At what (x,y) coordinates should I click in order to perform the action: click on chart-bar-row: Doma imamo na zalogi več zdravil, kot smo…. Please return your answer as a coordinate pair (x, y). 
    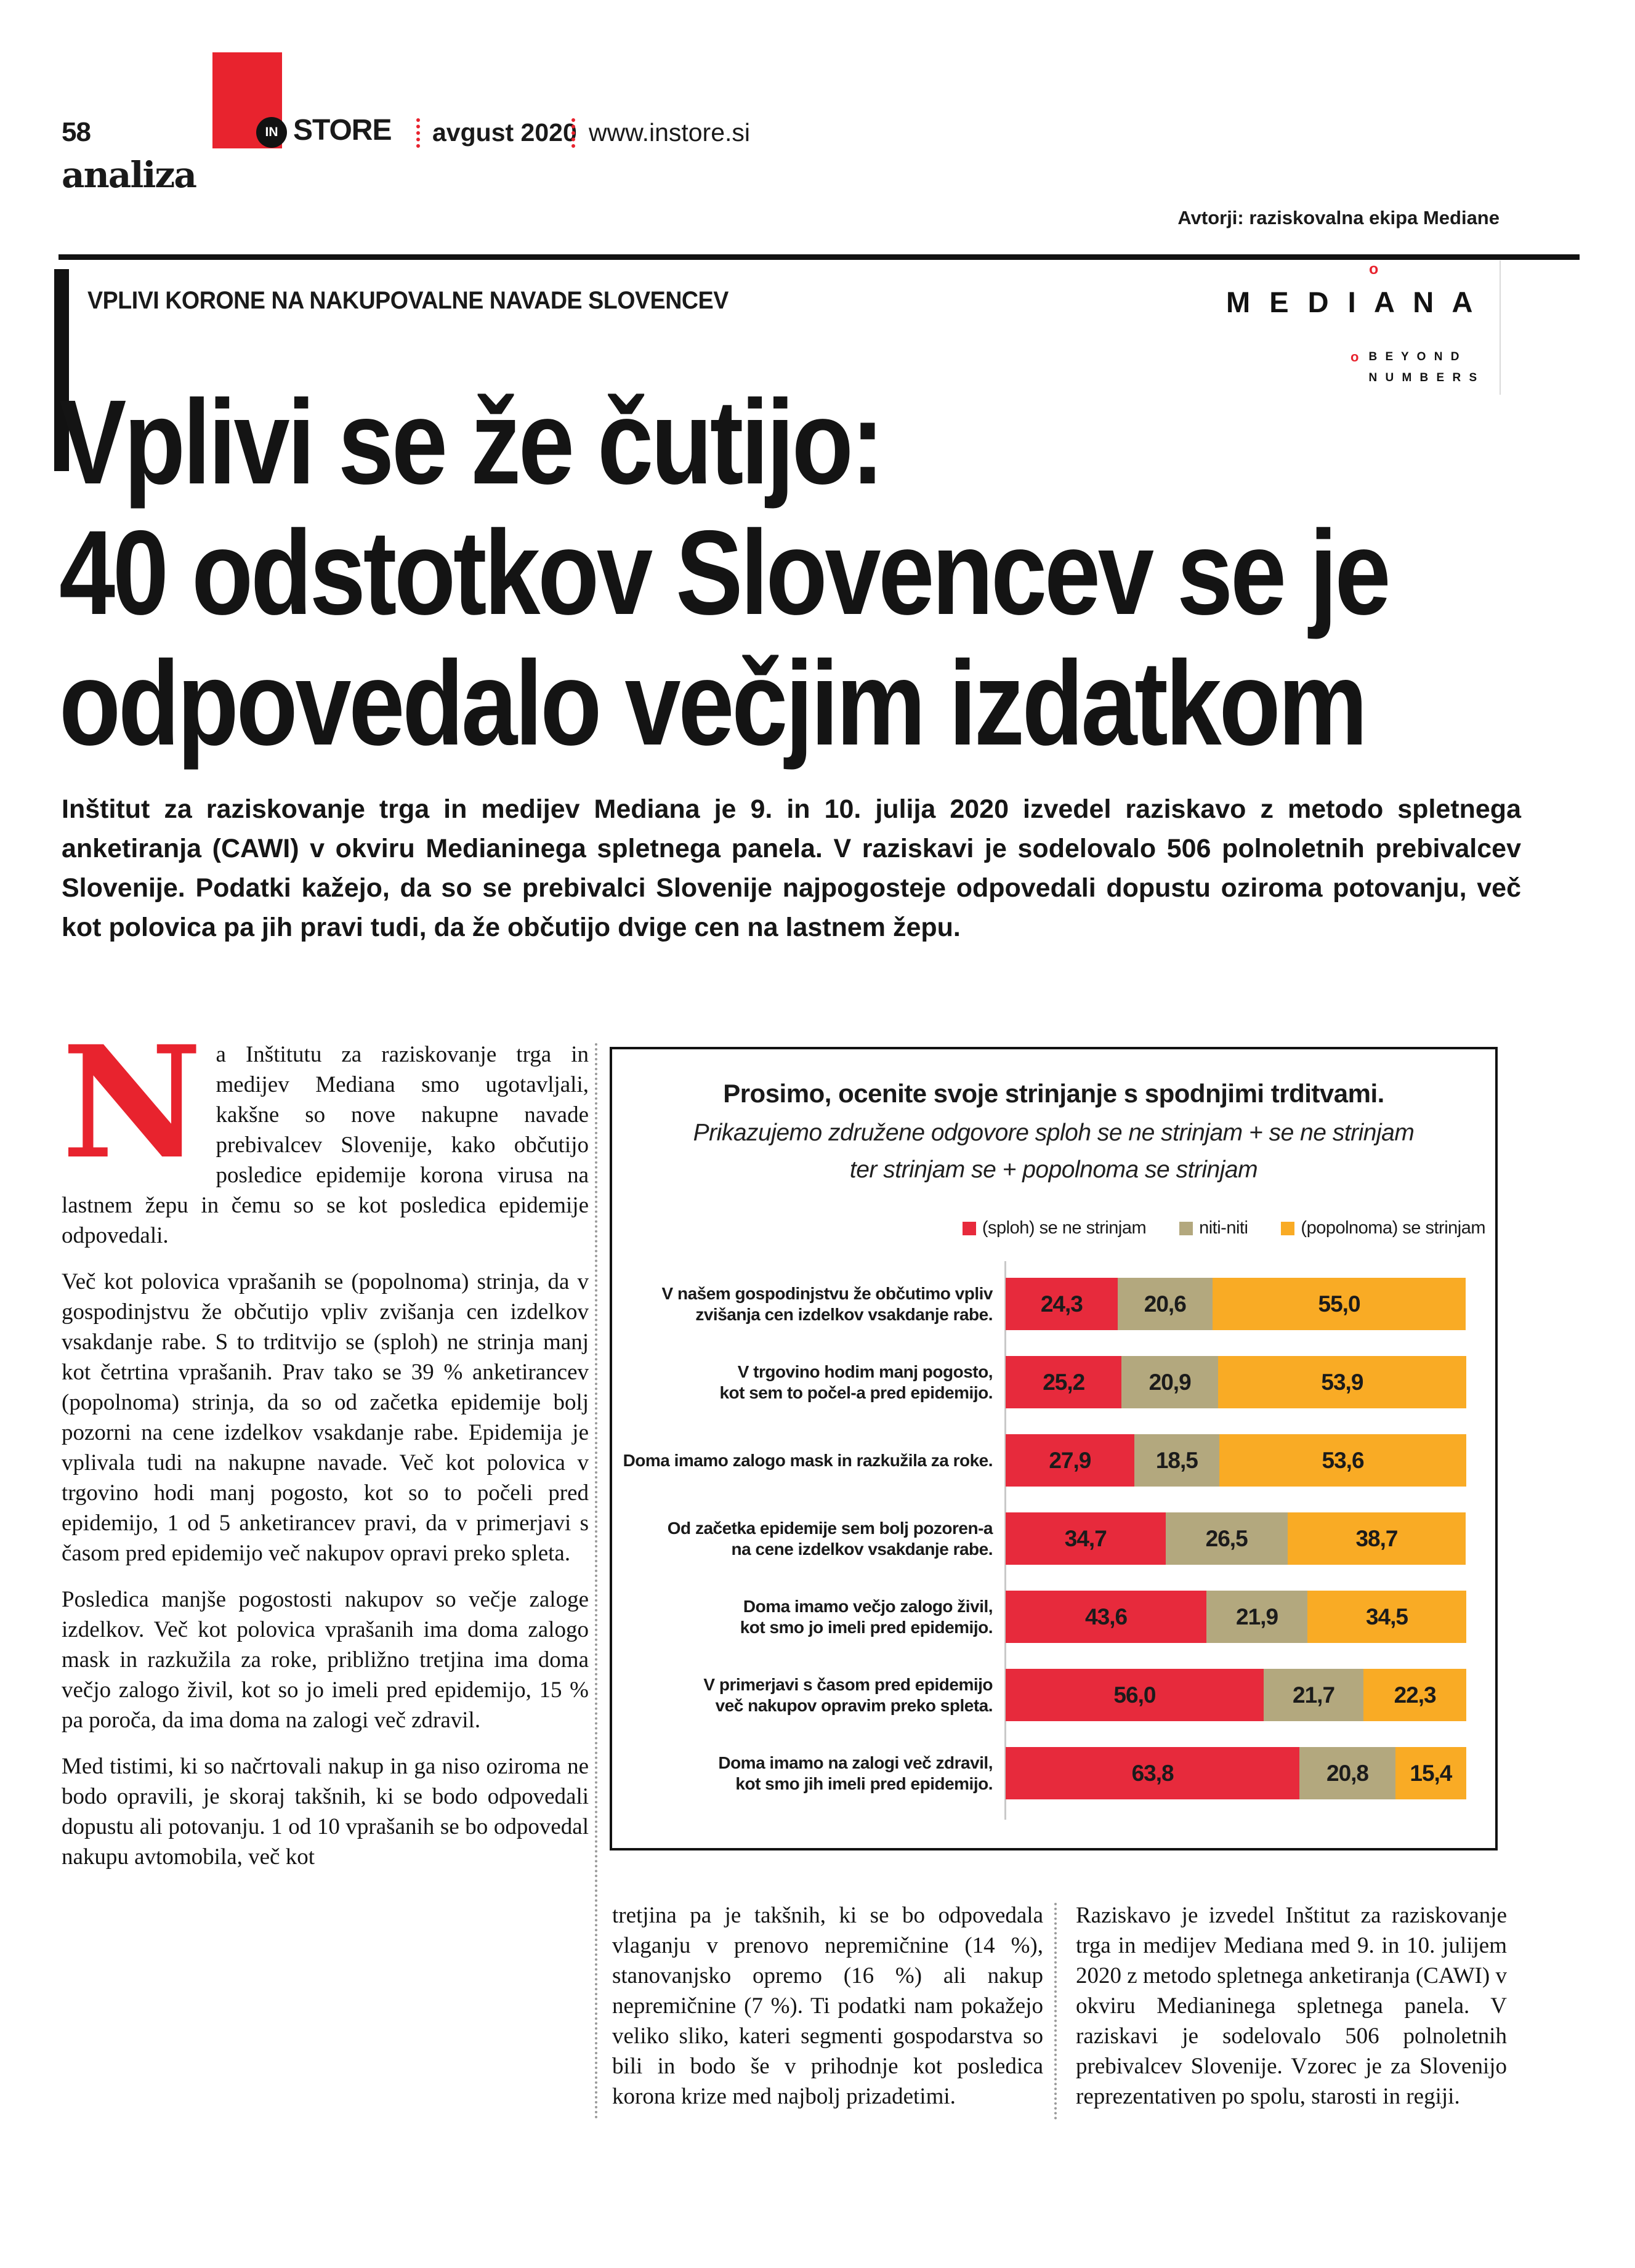
    Looking at the image, I should click on (1053, 1773).